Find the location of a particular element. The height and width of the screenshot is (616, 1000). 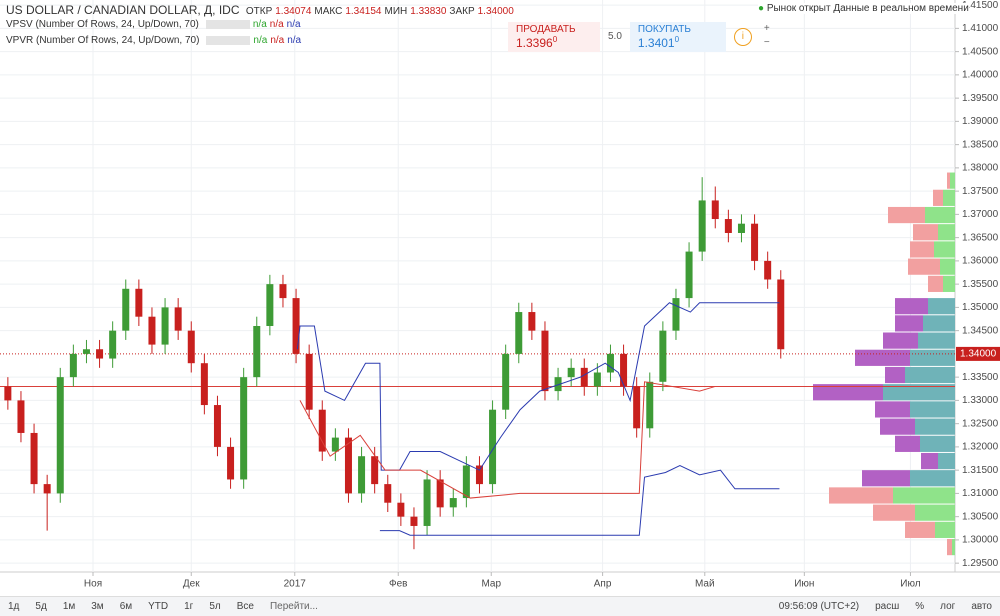

buy-price: 1.3401 is located at coordinates (656, 43).